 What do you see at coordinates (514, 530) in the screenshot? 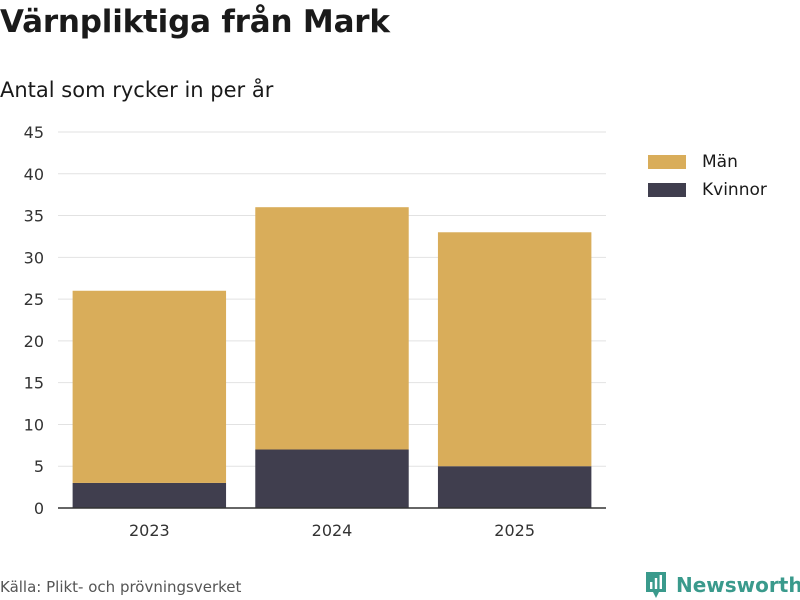
I see `x-tick-label: 2025` at bounding box center [514, 530].